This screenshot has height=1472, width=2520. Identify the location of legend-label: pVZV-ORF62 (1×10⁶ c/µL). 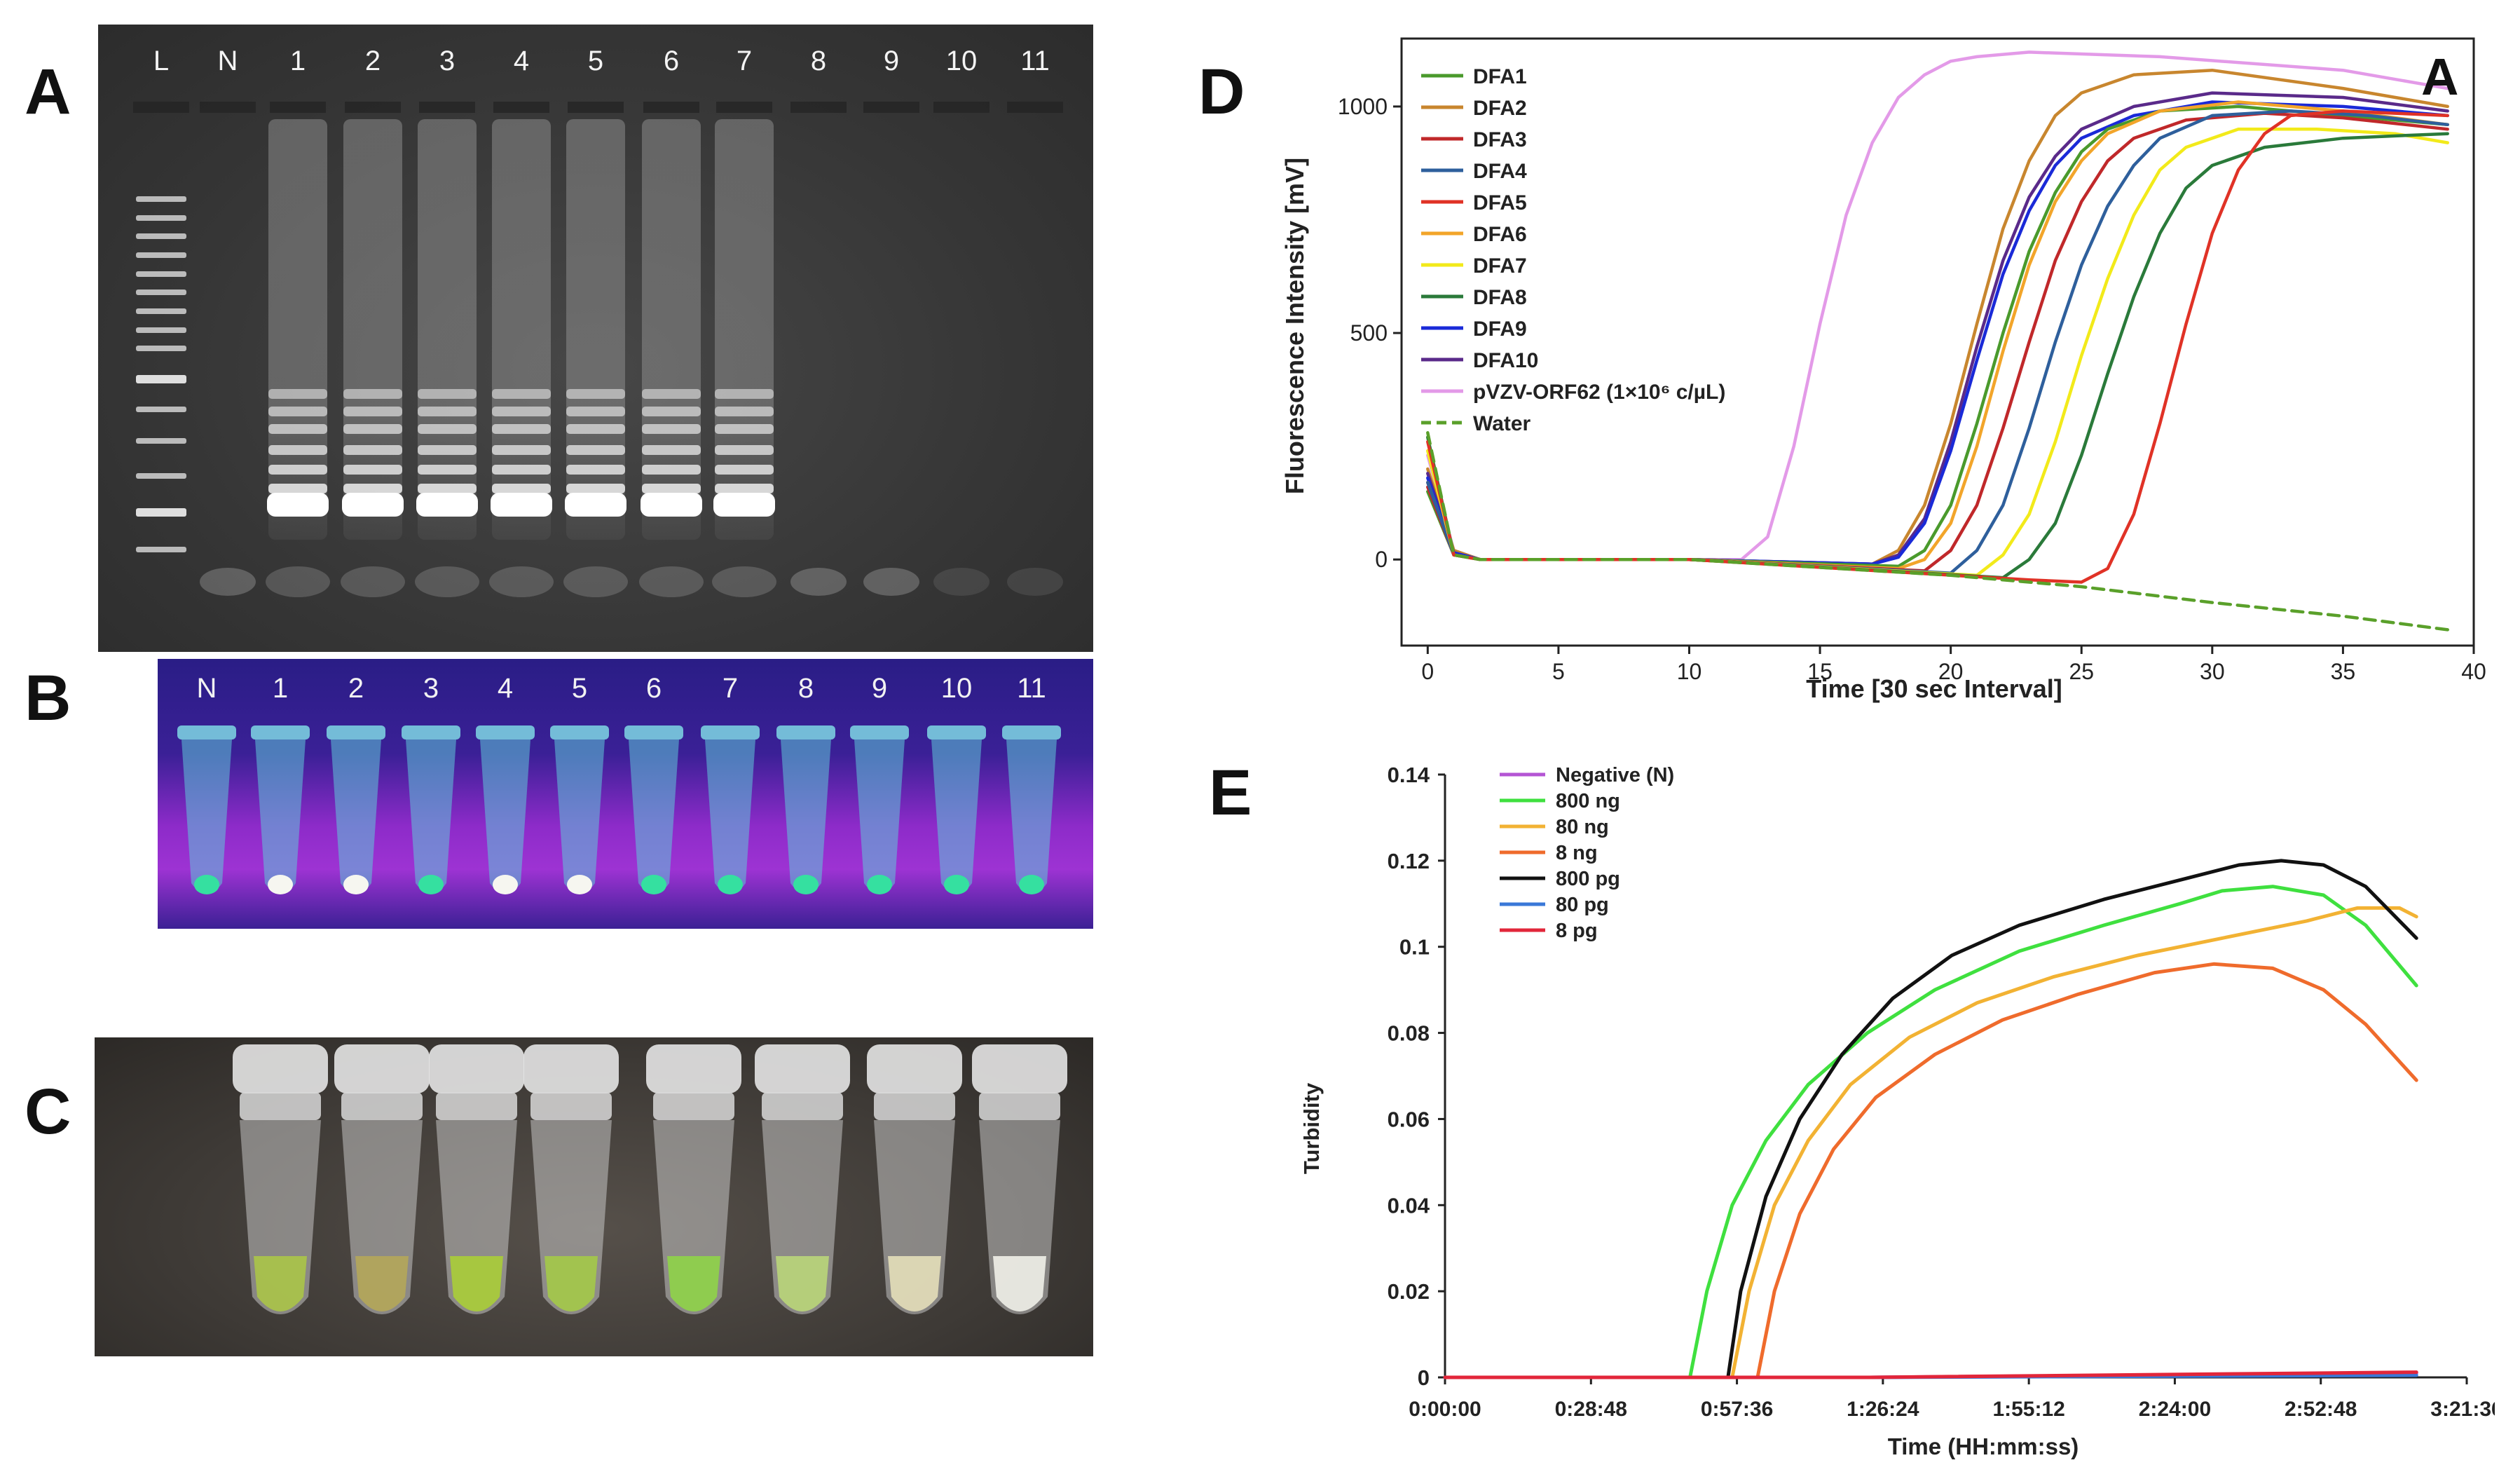
(1599, 392).